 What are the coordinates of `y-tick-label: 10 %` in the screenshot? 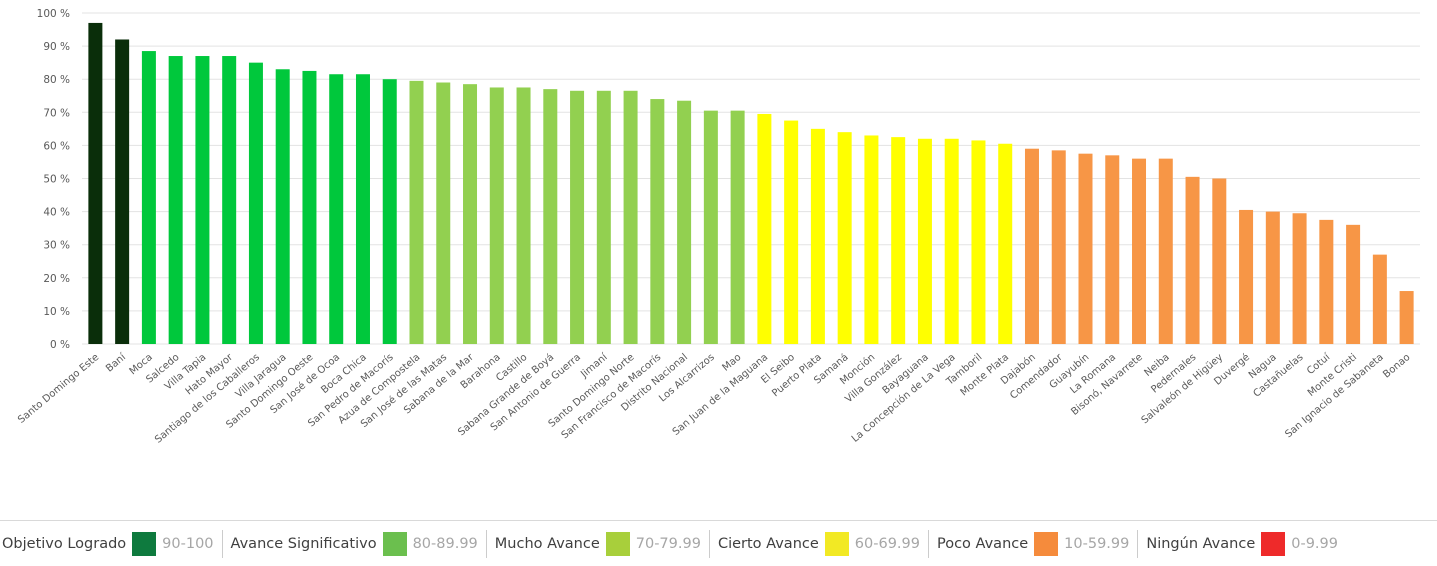 It's located at (56, 312).